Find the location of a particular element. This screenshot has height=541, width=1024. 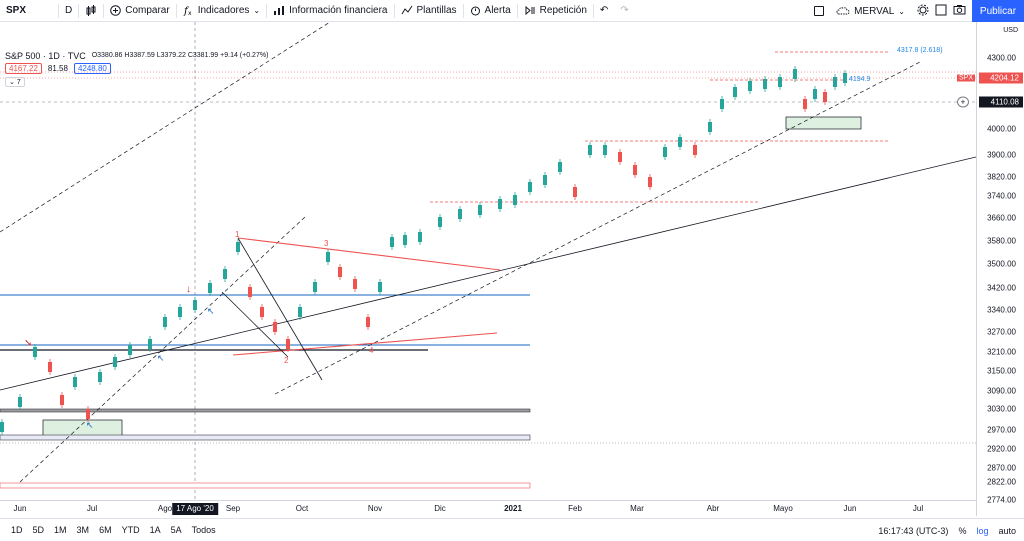

range-button-1a: 1A is located at coordinates (155, 530).